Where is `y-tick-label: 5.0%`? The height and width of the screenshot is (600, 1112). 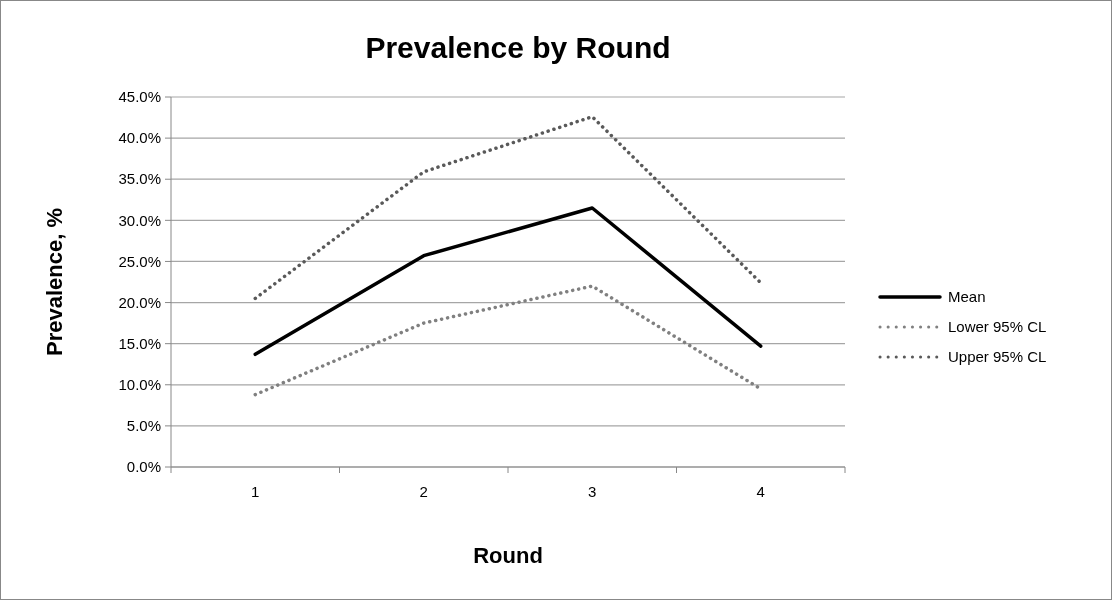
y-tick-label: 5.0% is located at coordinates (143, 426).